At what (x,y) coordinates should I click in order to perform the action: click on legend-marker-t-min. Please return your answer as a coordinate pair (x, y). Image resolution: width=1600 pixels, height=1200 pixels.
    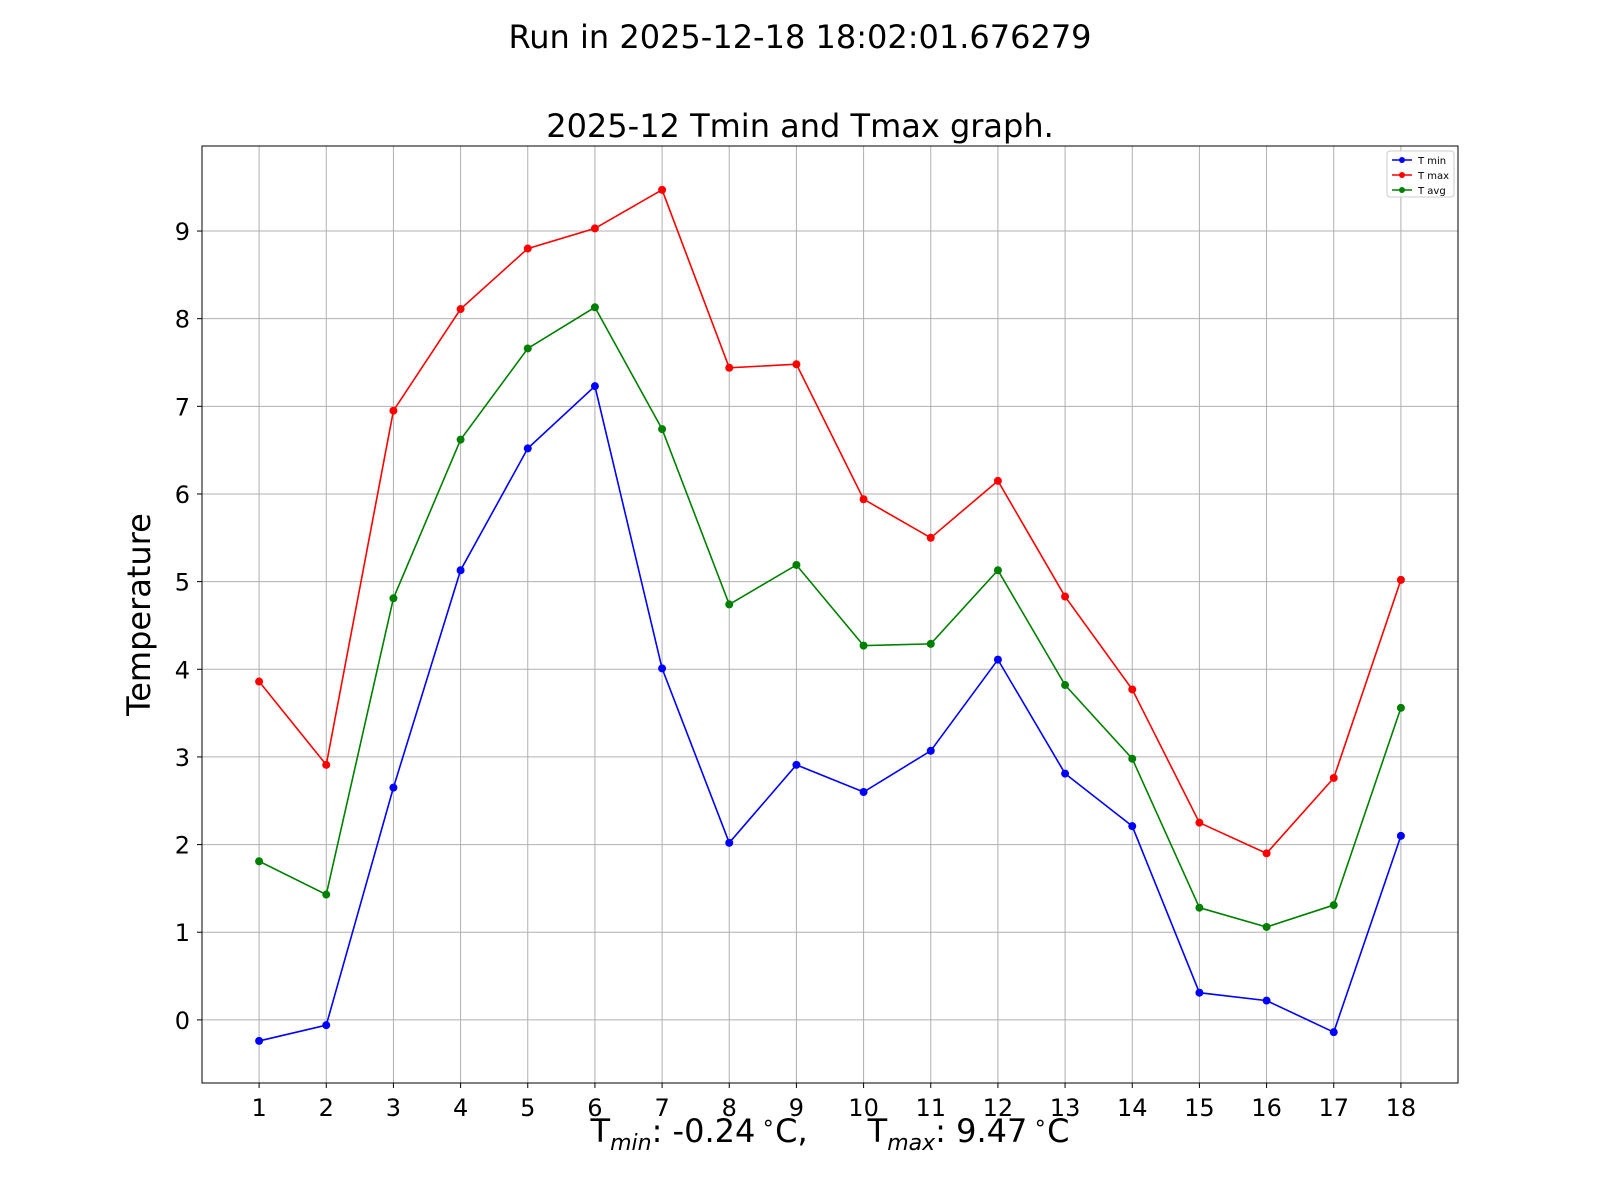
    Looking at the image, I should click on (1402, 160).